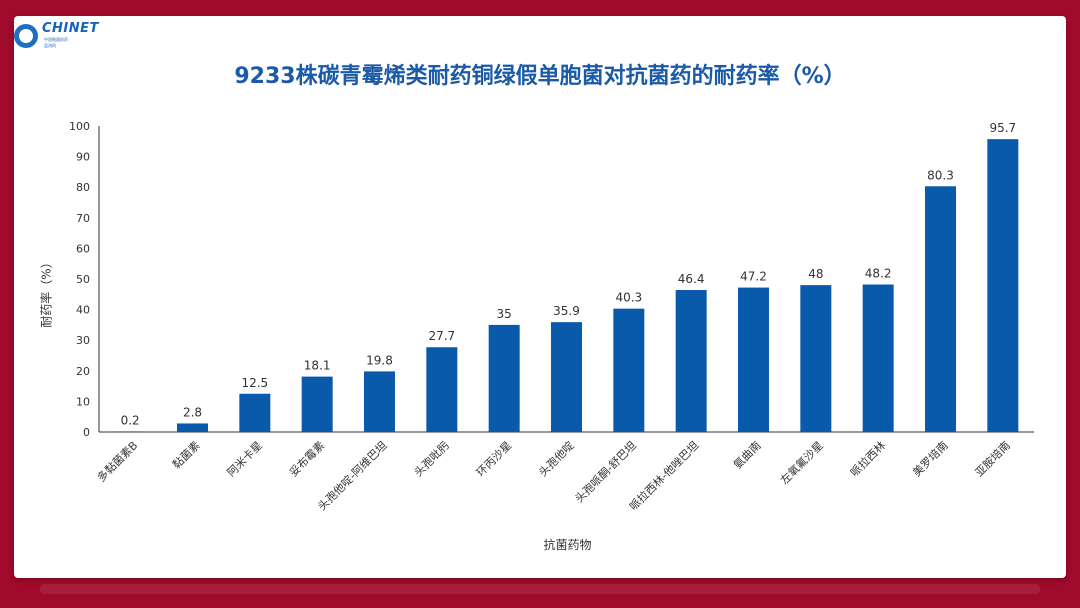 Image resolution: width=1080 pixels, height=608 pixels. I want to click on data-label: 35, so click(504, 314).